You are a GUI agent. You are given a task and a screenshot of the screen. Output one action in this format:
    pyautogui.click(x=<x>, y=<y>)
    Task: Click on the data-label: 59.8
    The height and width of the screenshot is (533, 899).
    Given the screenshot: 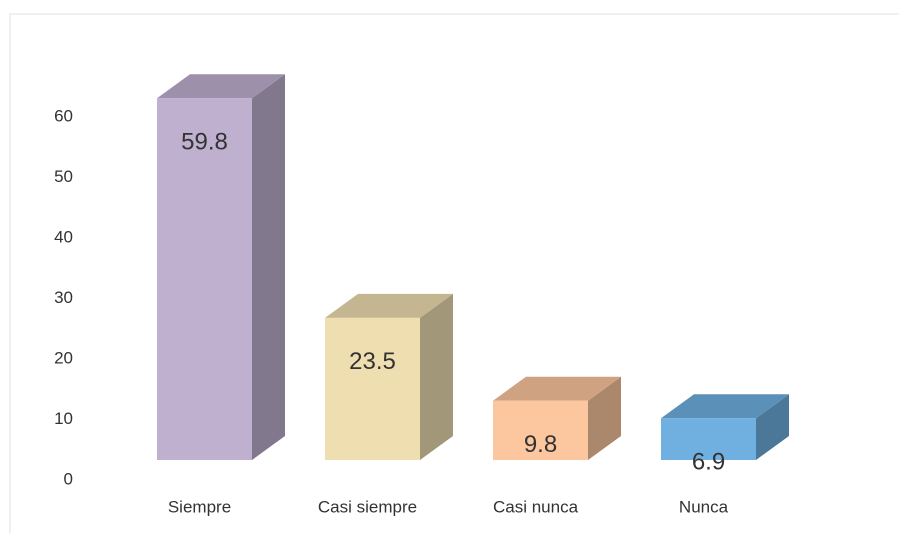 What is the action you would take?
    pyautogui.click(x=204, y=142)
    